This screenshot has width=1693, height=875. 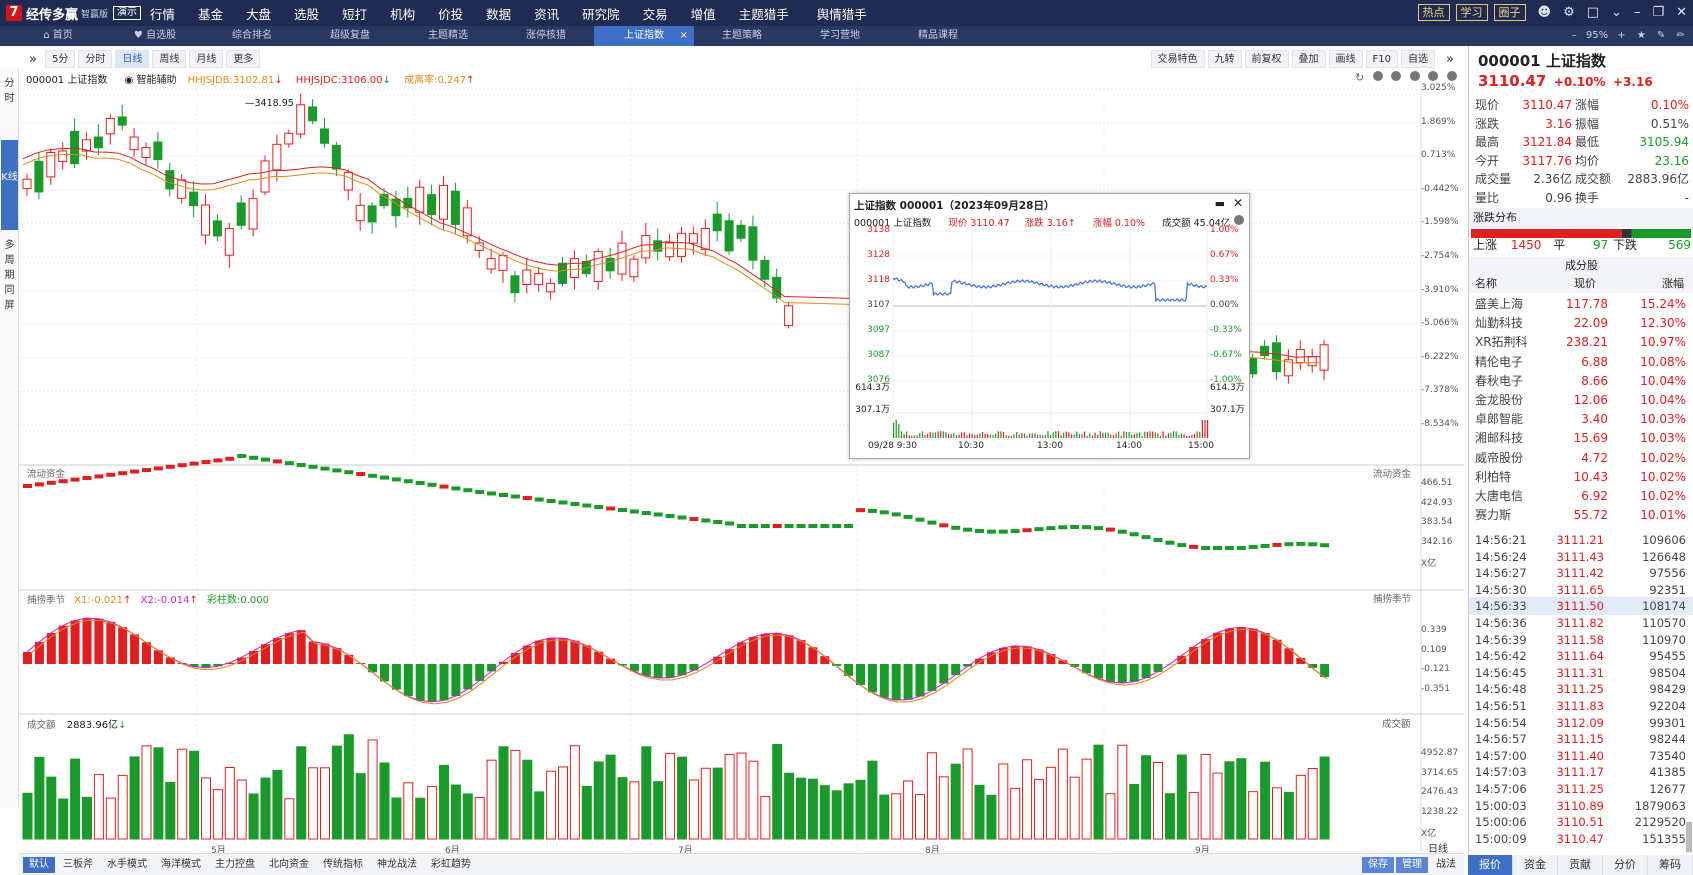 What do you see at coordinates (703, 14) in the screenshot?
I see `menu-item-11: 增值` at bounding box center [703, 14].